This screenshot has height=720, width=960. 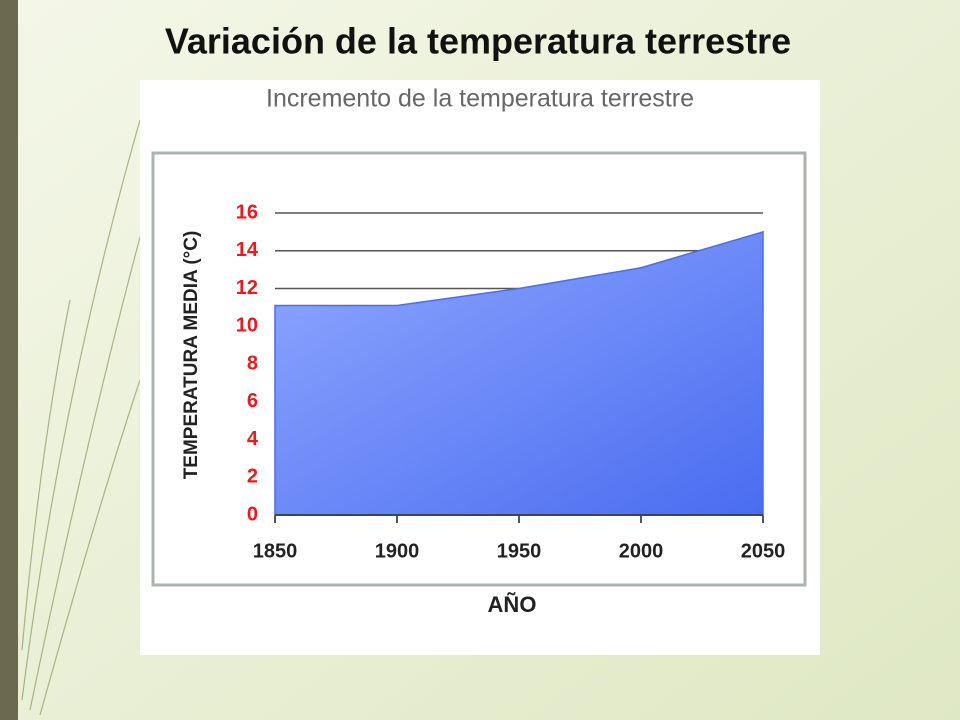 What do you see at coordinates (86, 417) in the screenshot?
I see `decoration` at bounding box center [86, 417].